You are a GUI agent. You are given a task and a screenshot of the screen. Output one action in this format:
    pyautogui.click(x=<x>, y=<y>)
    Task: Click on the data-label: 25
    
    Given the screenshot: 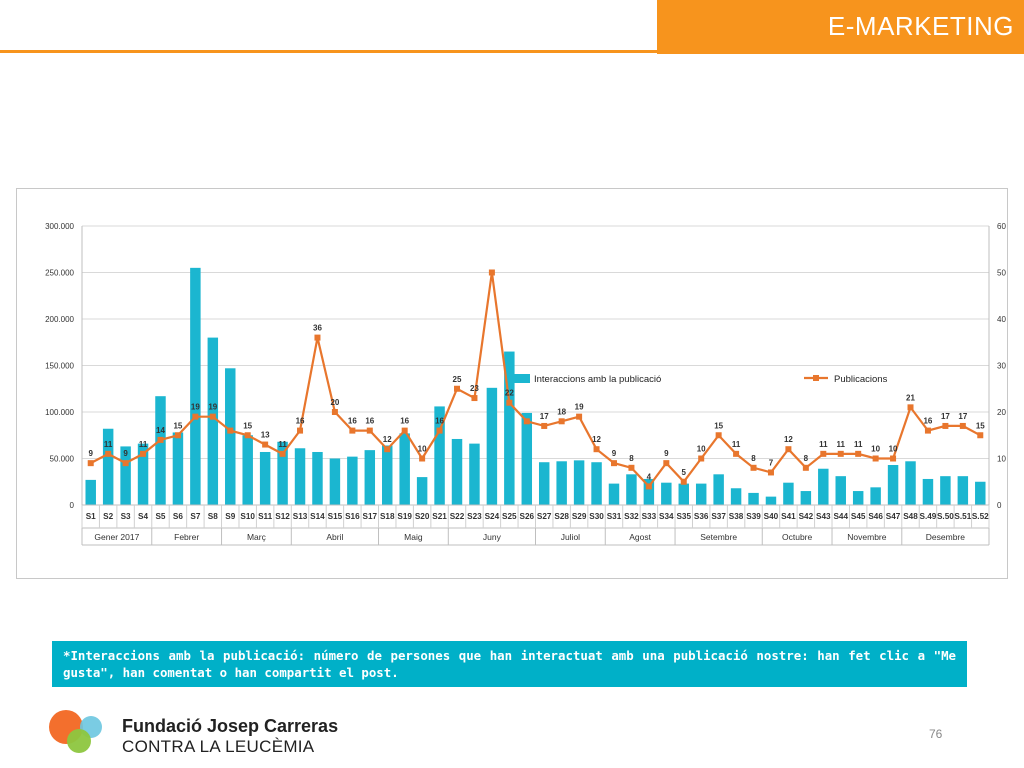 What is the action you would take?
    pyautogui.click(x=457, y=379)
    